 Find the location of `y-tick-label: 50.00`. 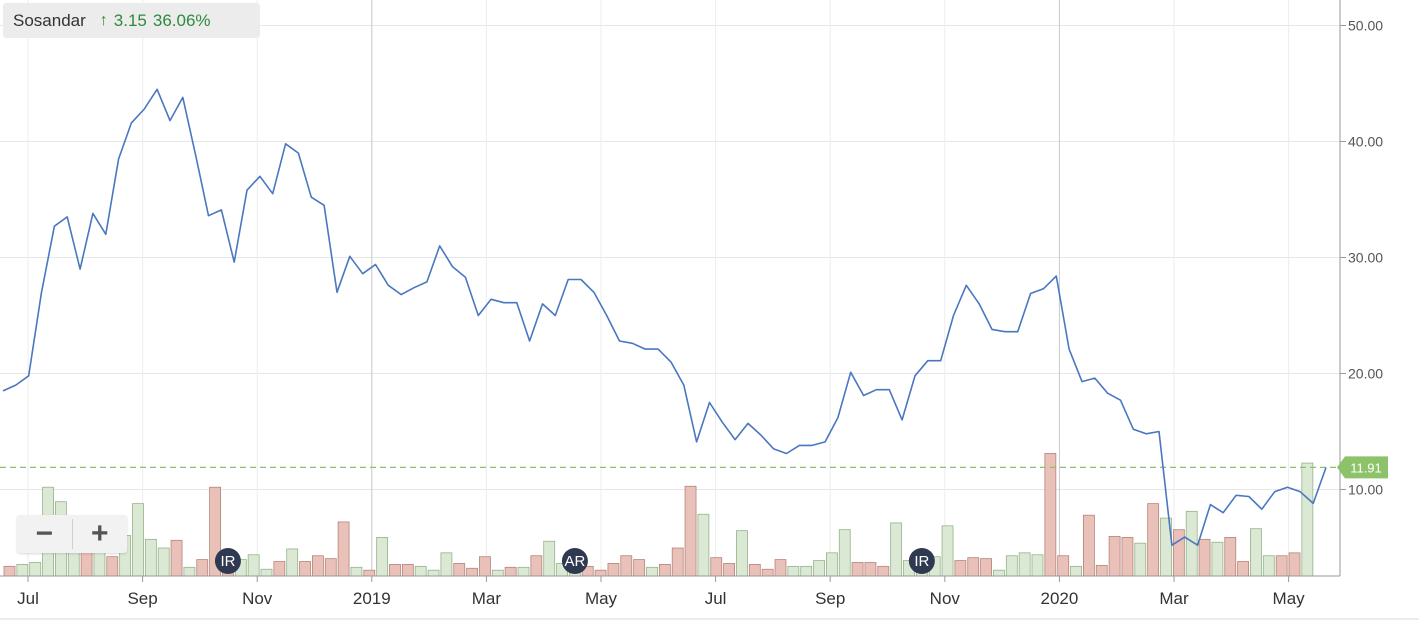

y-tick-label: 50.00 is located at coordinates (1365, 26).